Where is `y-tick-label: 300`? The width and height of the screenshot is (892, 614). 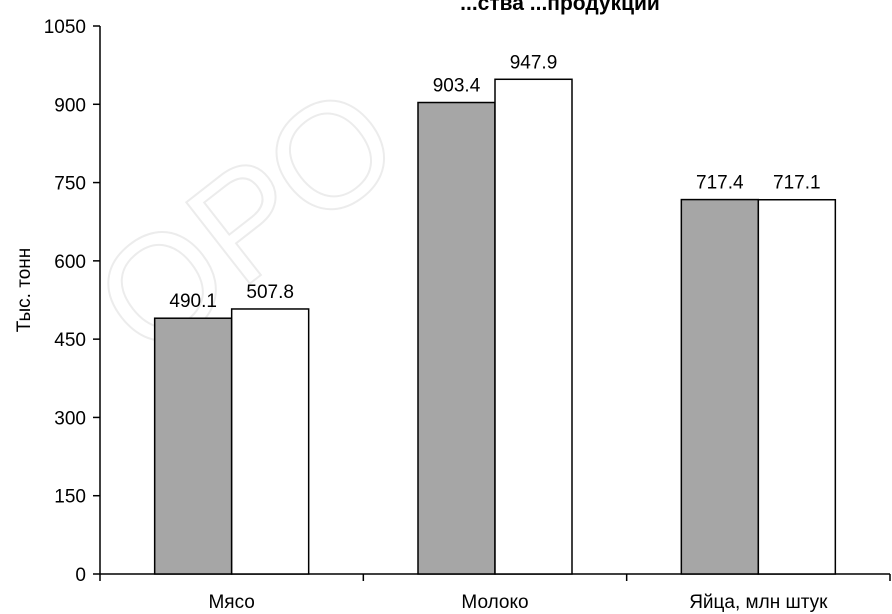
y-tick-label: 300 is located at coordinates (70, 418).